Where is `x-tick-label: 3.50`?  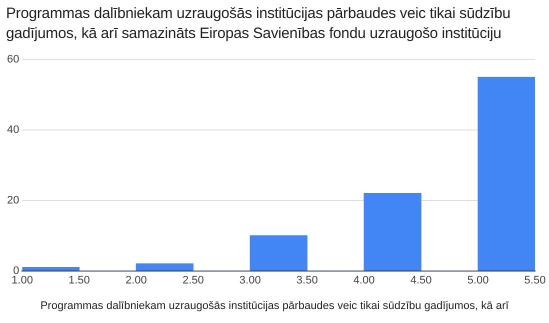 x-tick-label: 3.50 is located at coordinates (307, 280).